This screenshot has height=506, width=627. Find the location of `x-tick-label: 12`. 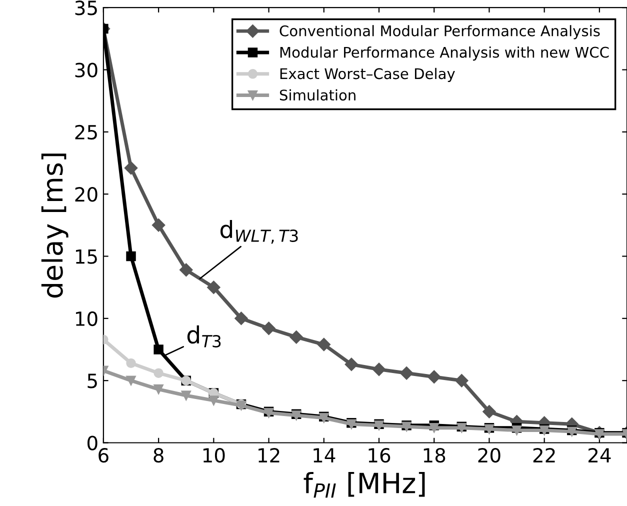

x-tick-label: 12 is located at coordinates (269, 455).